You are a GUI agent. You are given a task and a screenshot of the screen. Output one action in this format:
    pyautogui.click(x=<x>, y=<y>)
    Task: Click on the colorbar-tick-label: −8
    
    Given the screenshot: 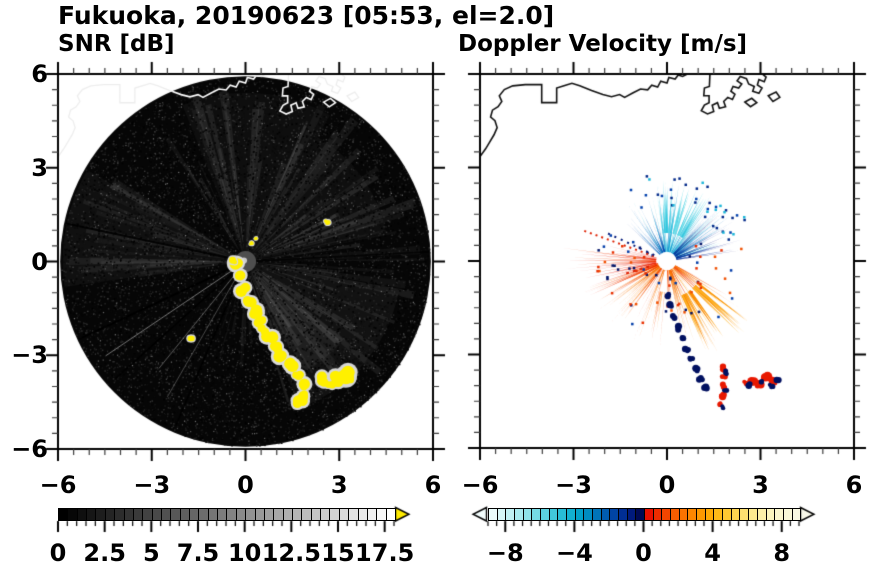 What is the action you would take?
    pyautogui.click(x=505, y=553)
    